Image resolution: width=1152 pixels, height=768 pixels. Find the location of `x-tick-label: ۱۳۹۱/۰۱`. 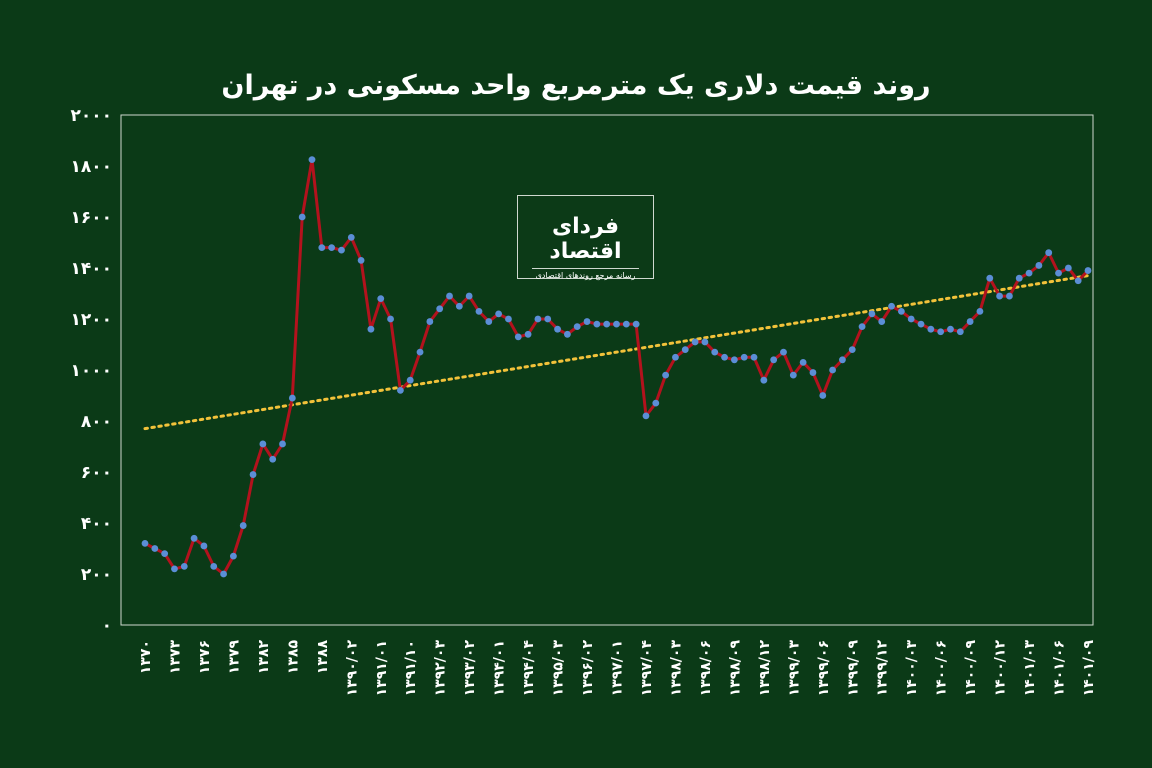

x-tick-label: ۱۳۹۱/۰۱ is located at coordinates (382, 668).